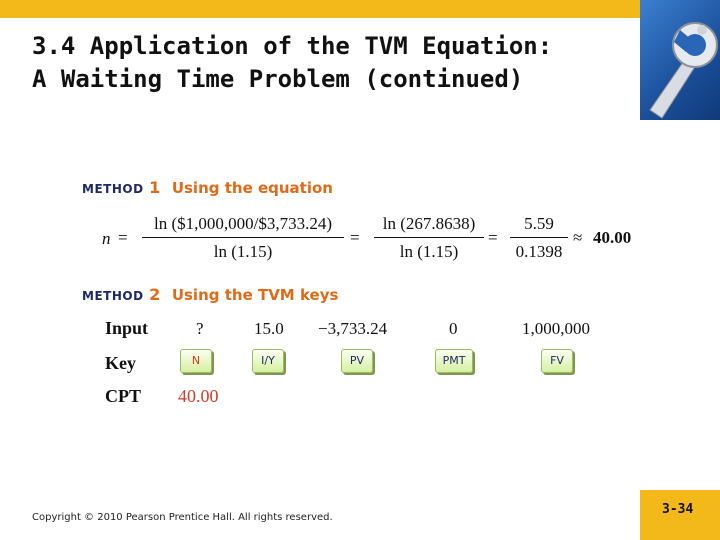  What do you see at coordinates (196, 361) in the screenshot?
I see `key-n-button: N` at bounding box center [196, 361].